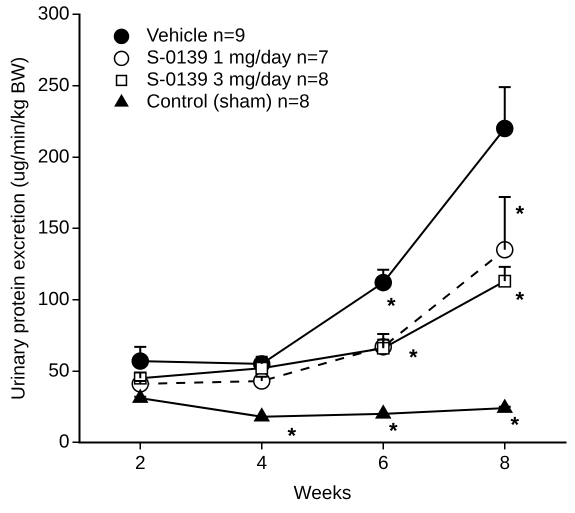  What do you see at coordinates (54, 14) in the screenshot?
I see `y-tick-label: 300` at bounding box center [54, 14].